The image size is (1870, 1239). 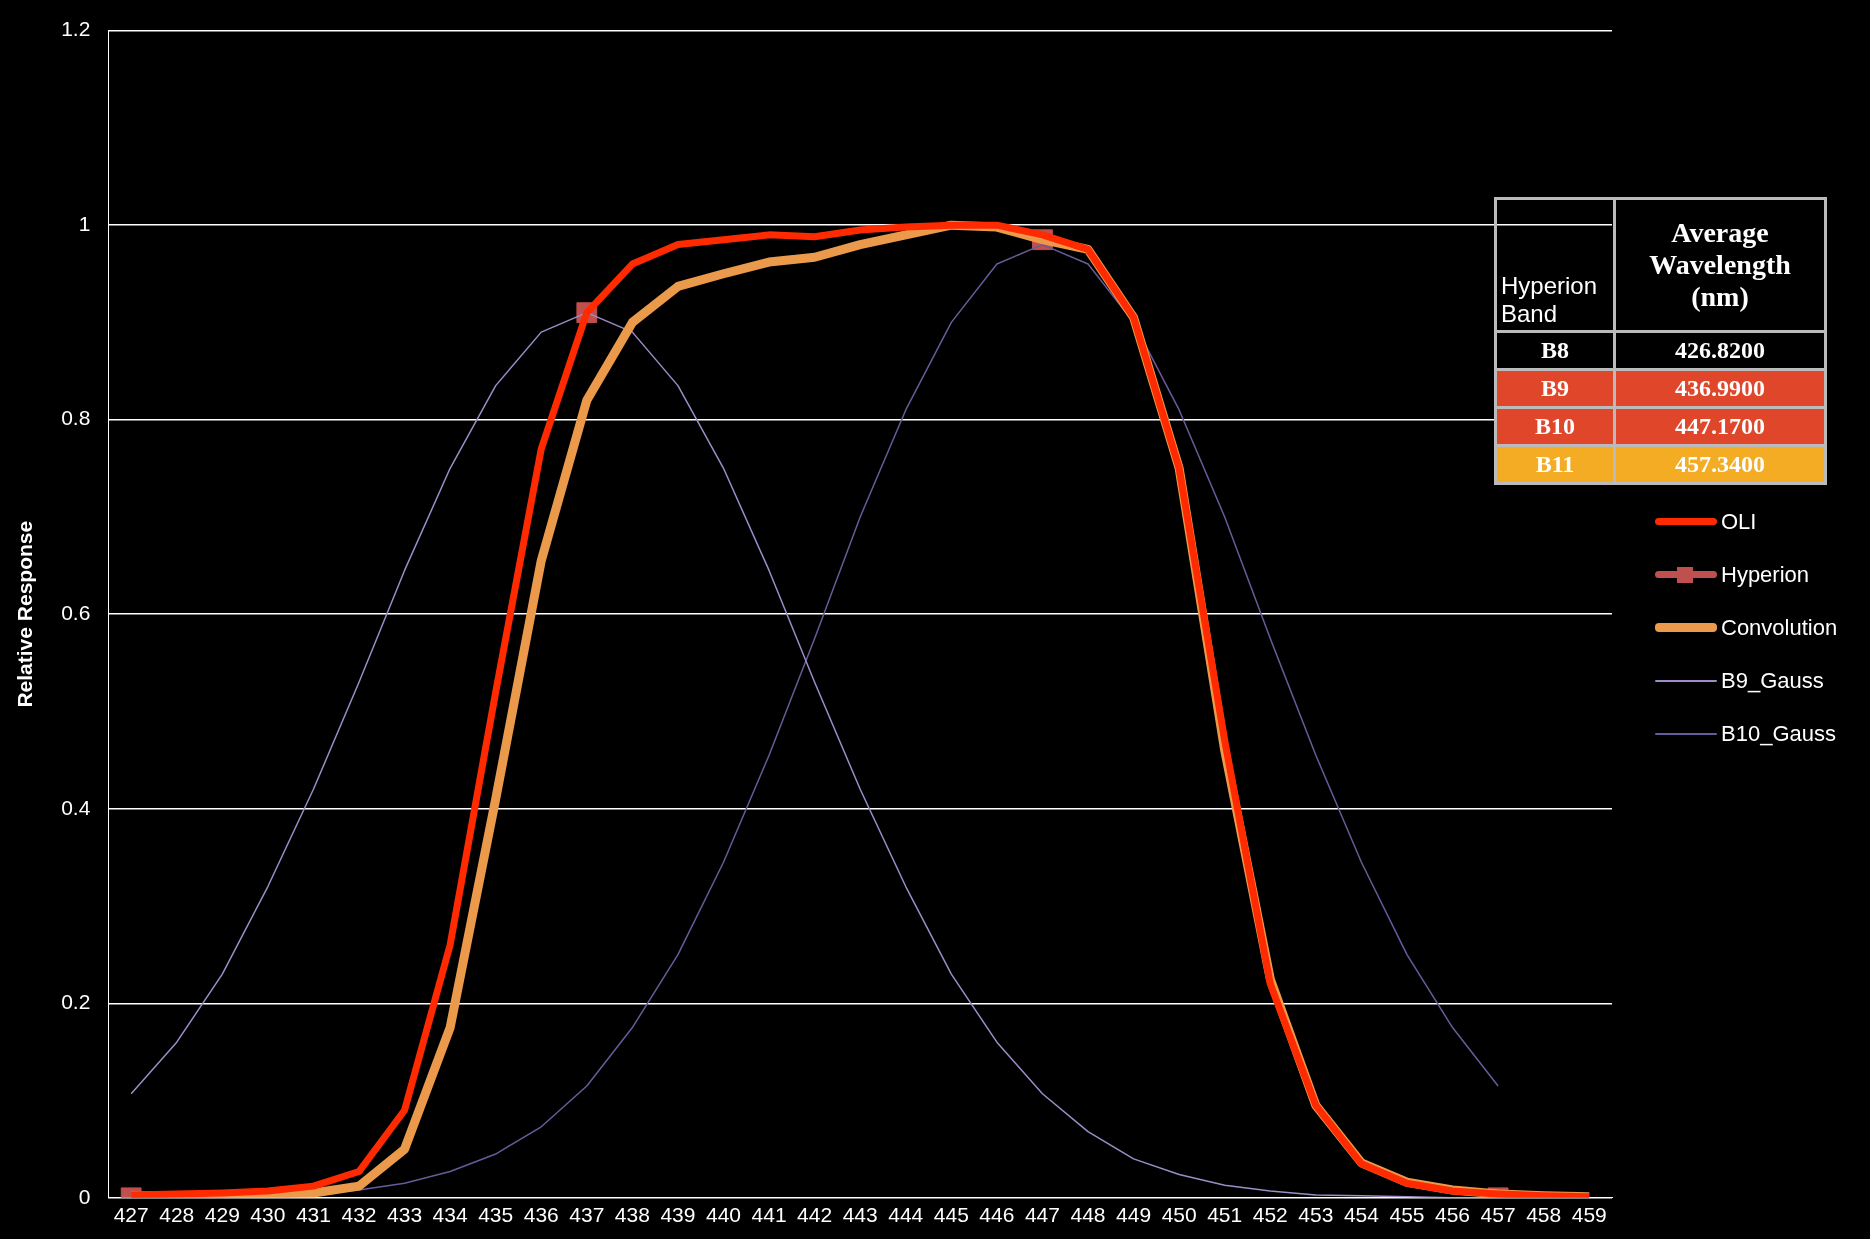 What do you see at coordinates (723, 1215) in the screenshot?
I see `x-tick-label: 440` at bounding box center [723, 1215].